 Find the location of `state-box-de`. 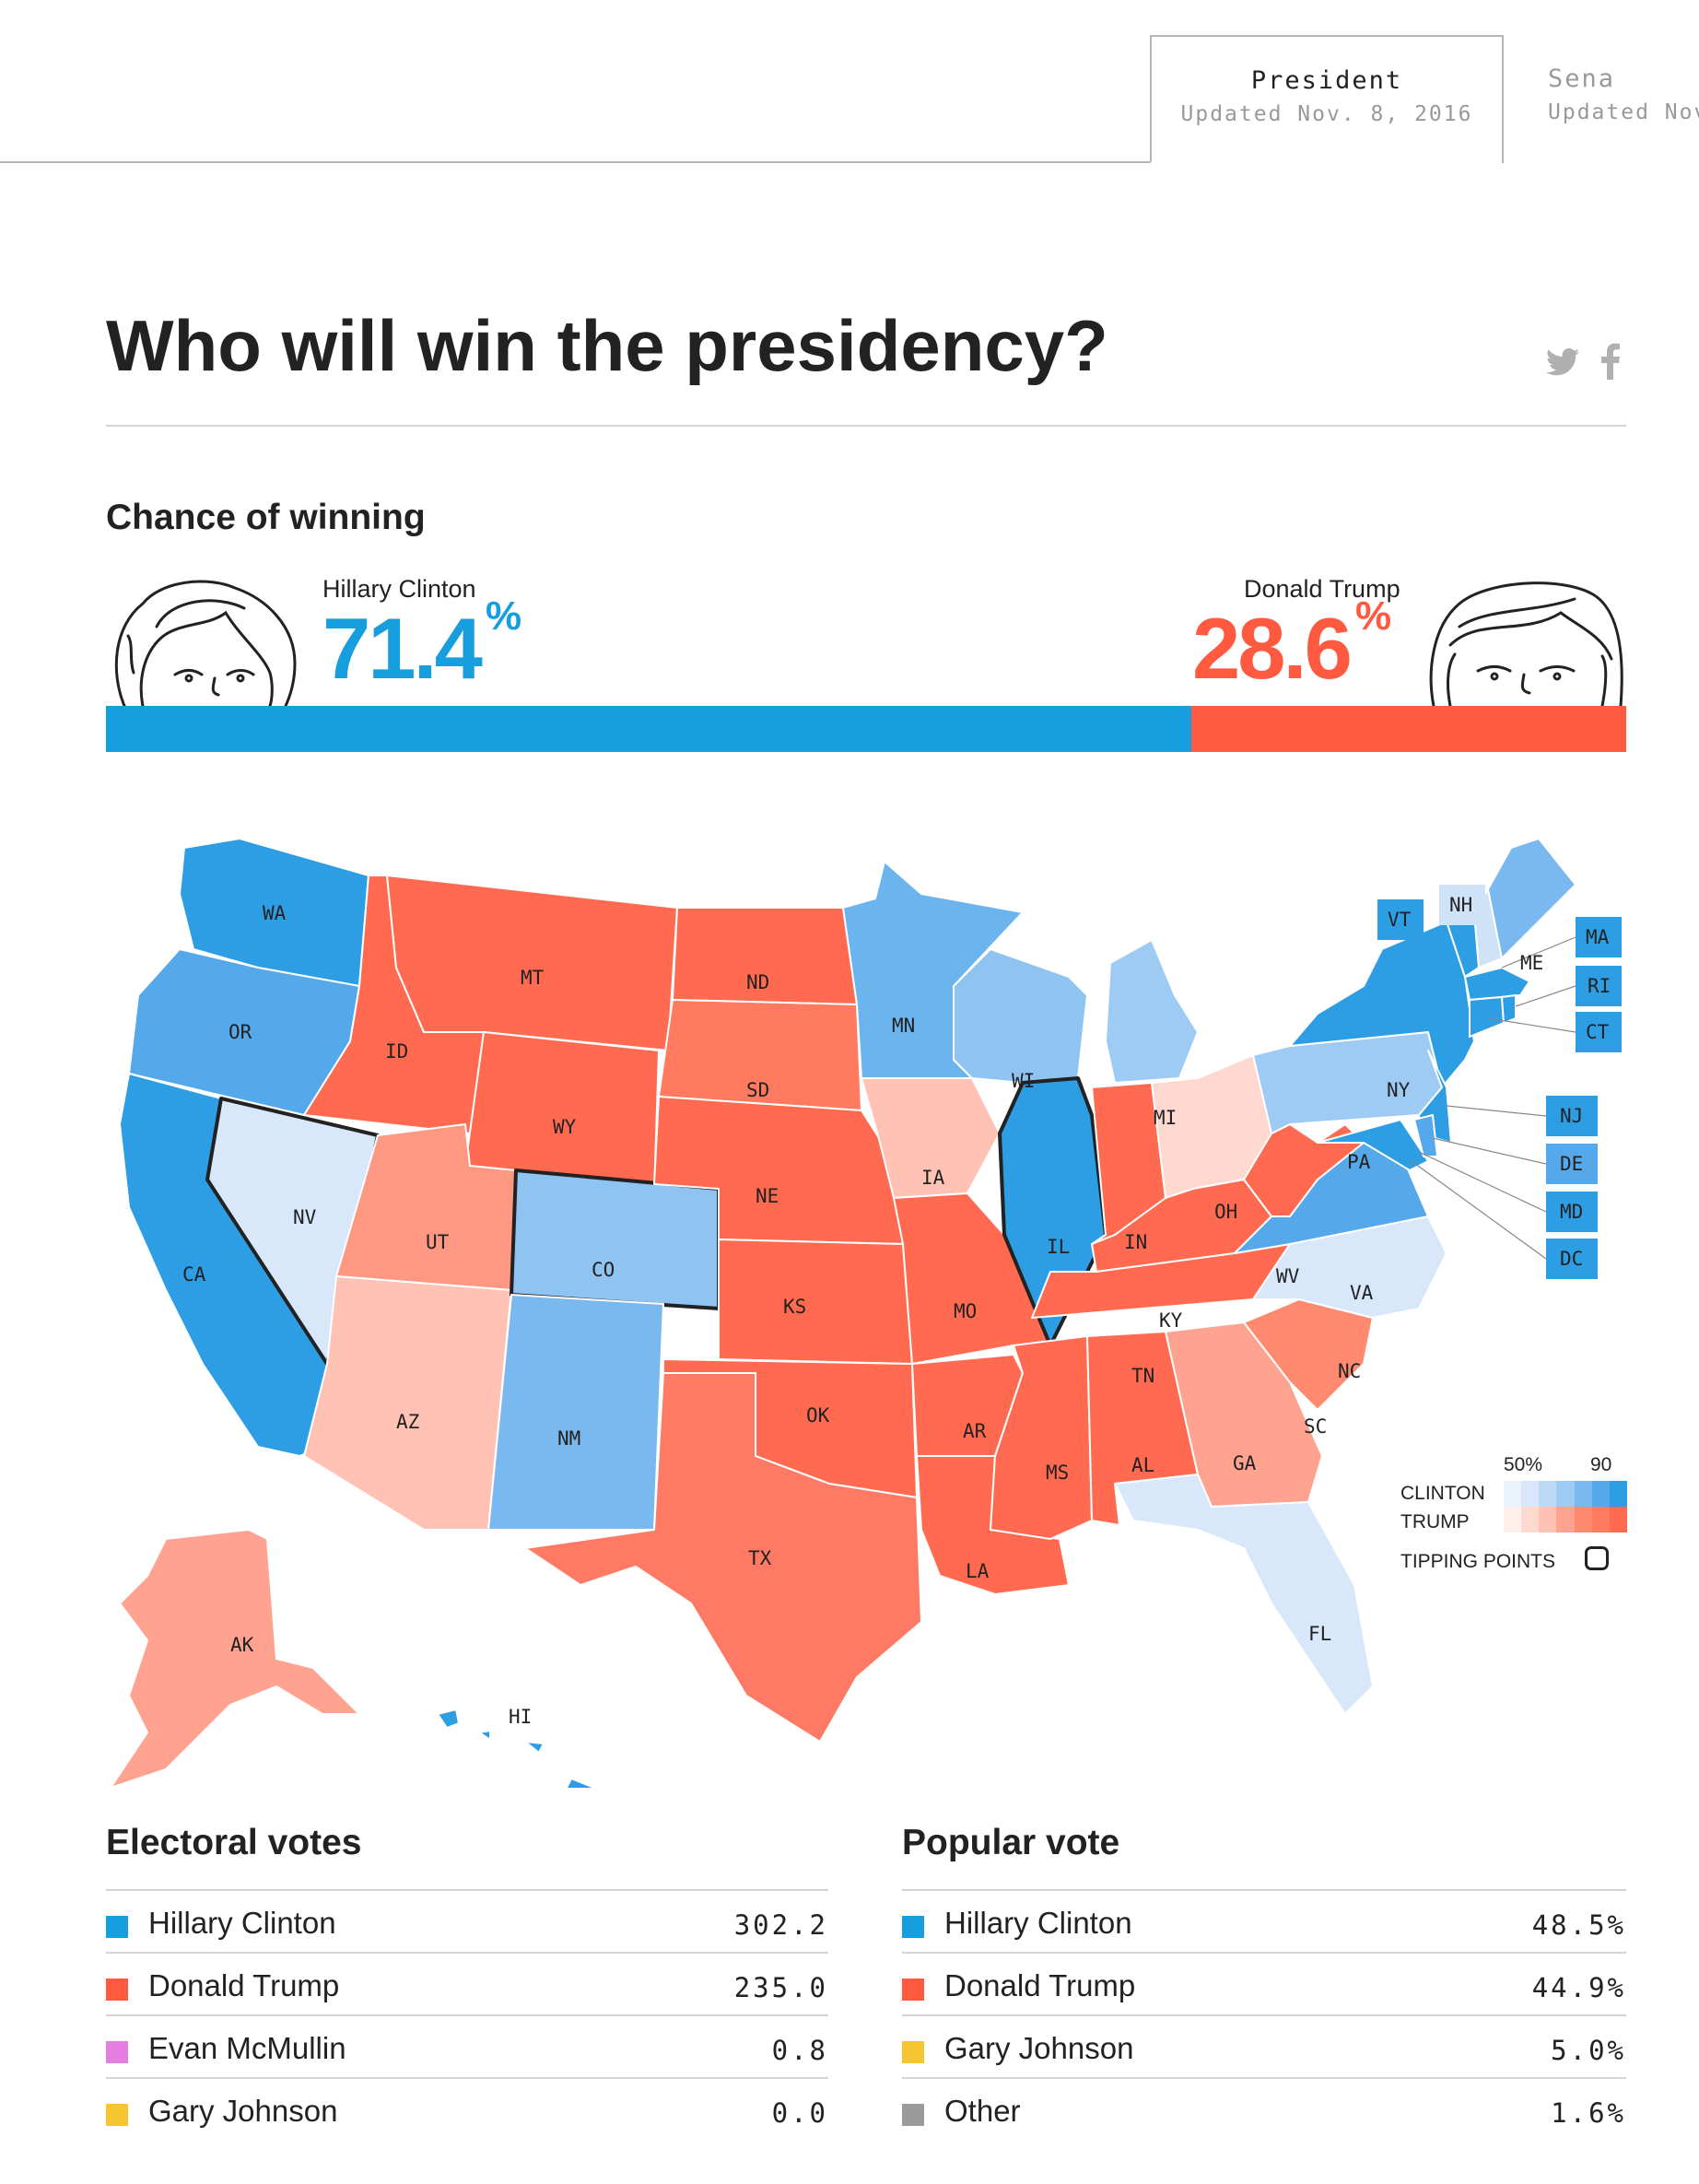

state-box-de is located at coordinates (1572, 1164).